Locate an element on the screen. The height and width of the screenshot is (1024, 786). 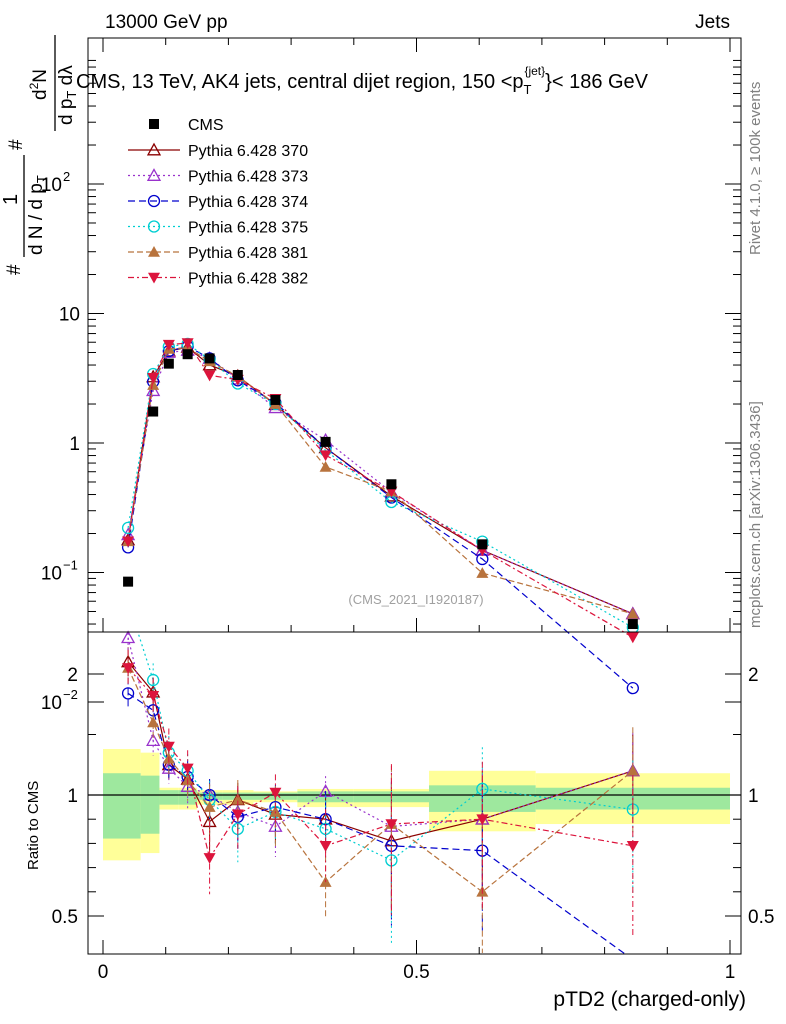
legend-marker-p370 is located at coordinates (154, 149).